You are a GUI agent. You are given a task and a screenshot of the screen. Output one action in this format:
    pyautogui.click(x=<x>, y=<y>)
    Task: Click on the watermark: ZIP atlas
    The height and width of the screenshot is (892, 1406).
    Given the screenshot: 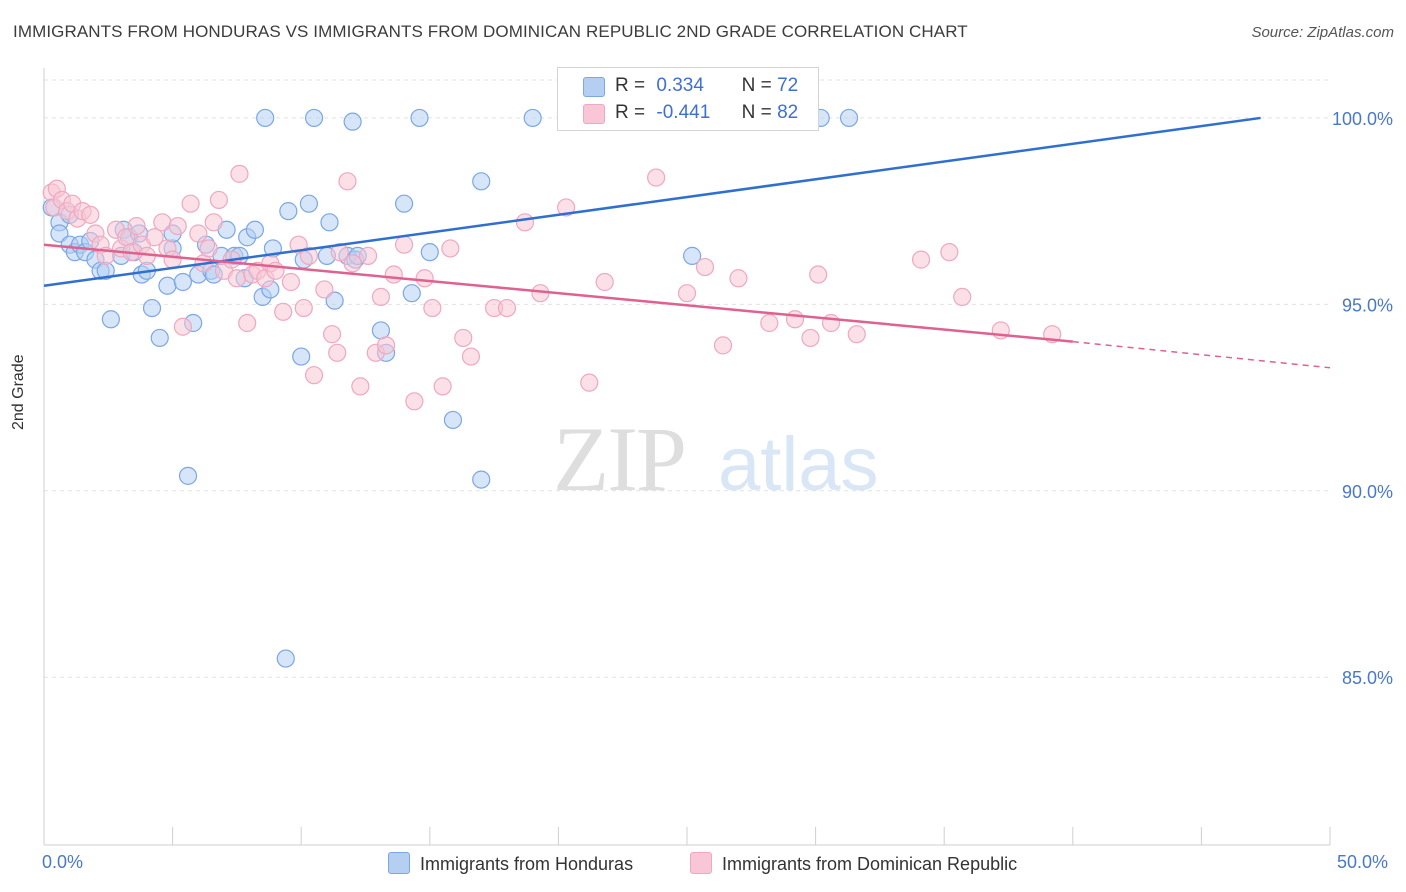 What is the action you would take?
    pyautogui.click(x=716, y=459)
    